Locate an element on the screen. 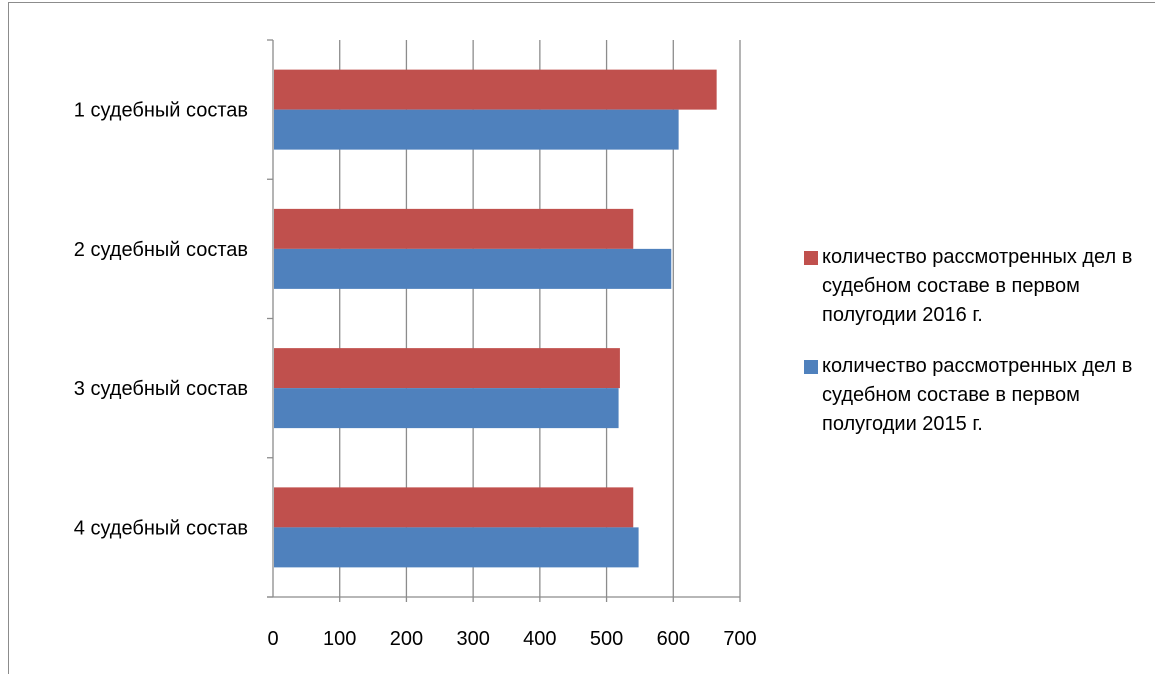  bar-series1-cat4 is located at coordinates (456, 547).